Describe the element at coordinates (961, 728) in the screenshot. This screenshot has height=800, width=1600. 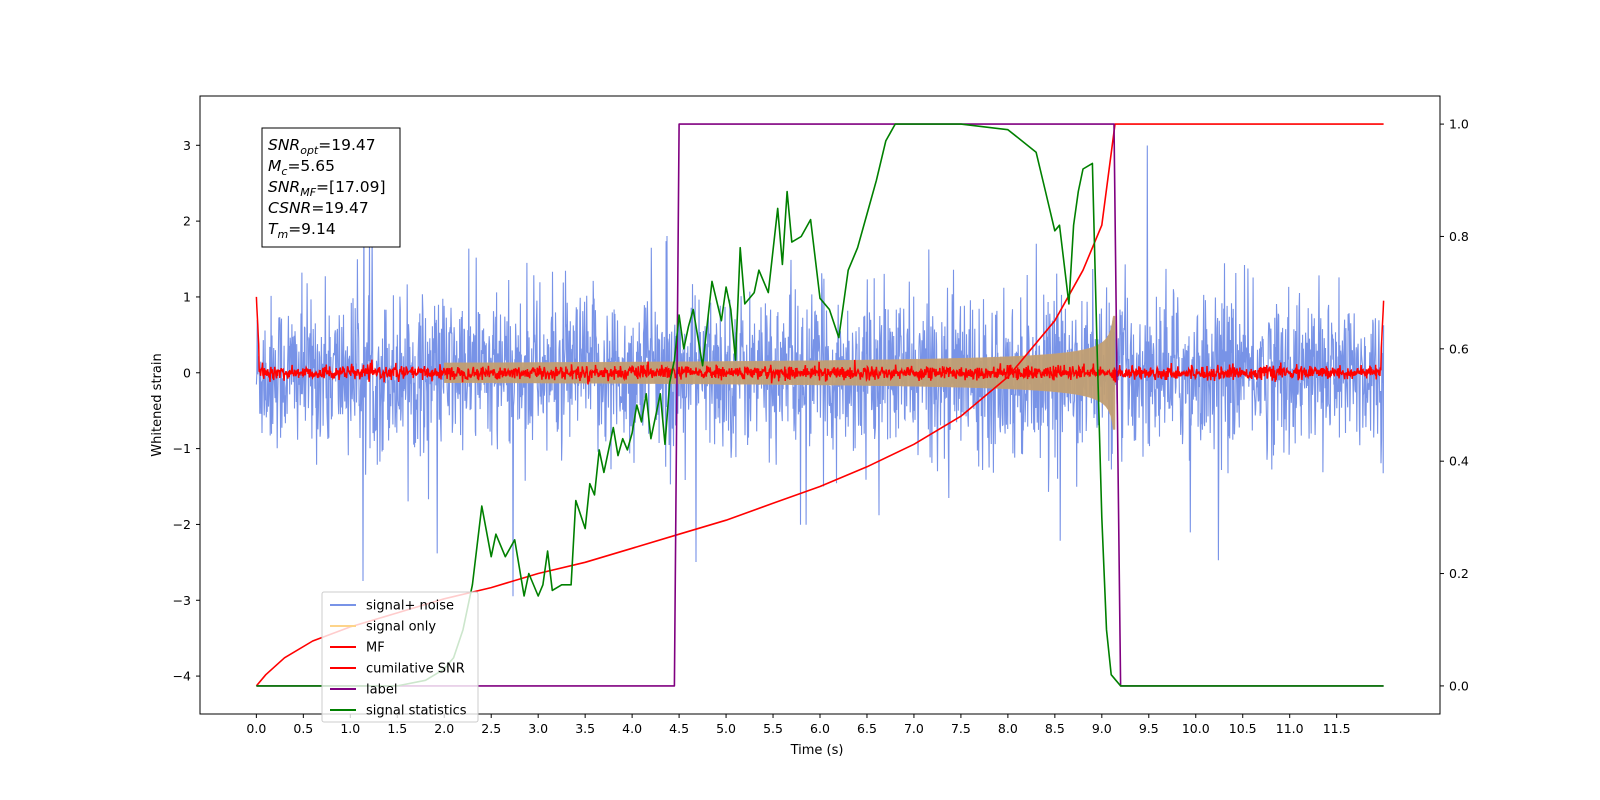
I see `x-tick-label: 7.5` at that location.